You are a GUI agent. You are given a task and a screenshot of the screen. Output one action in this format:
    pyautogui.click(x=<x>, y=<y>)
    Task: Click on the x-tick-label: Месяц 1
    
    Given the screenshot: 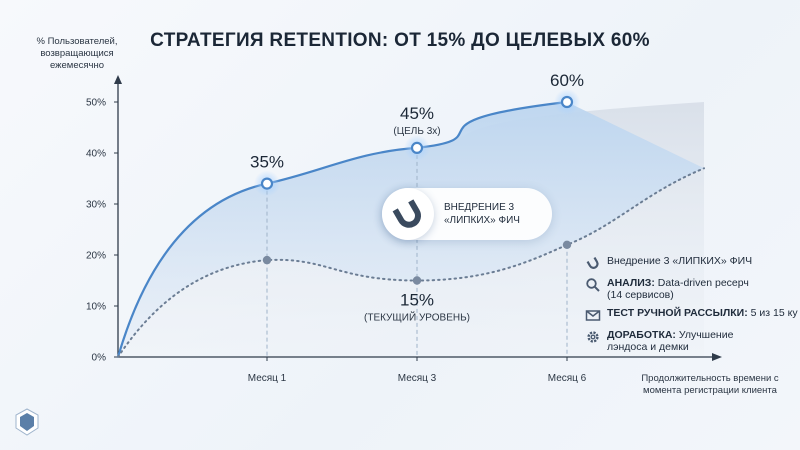 What is the action you would take?
    pyautogui.click(x=267, y=378)
    